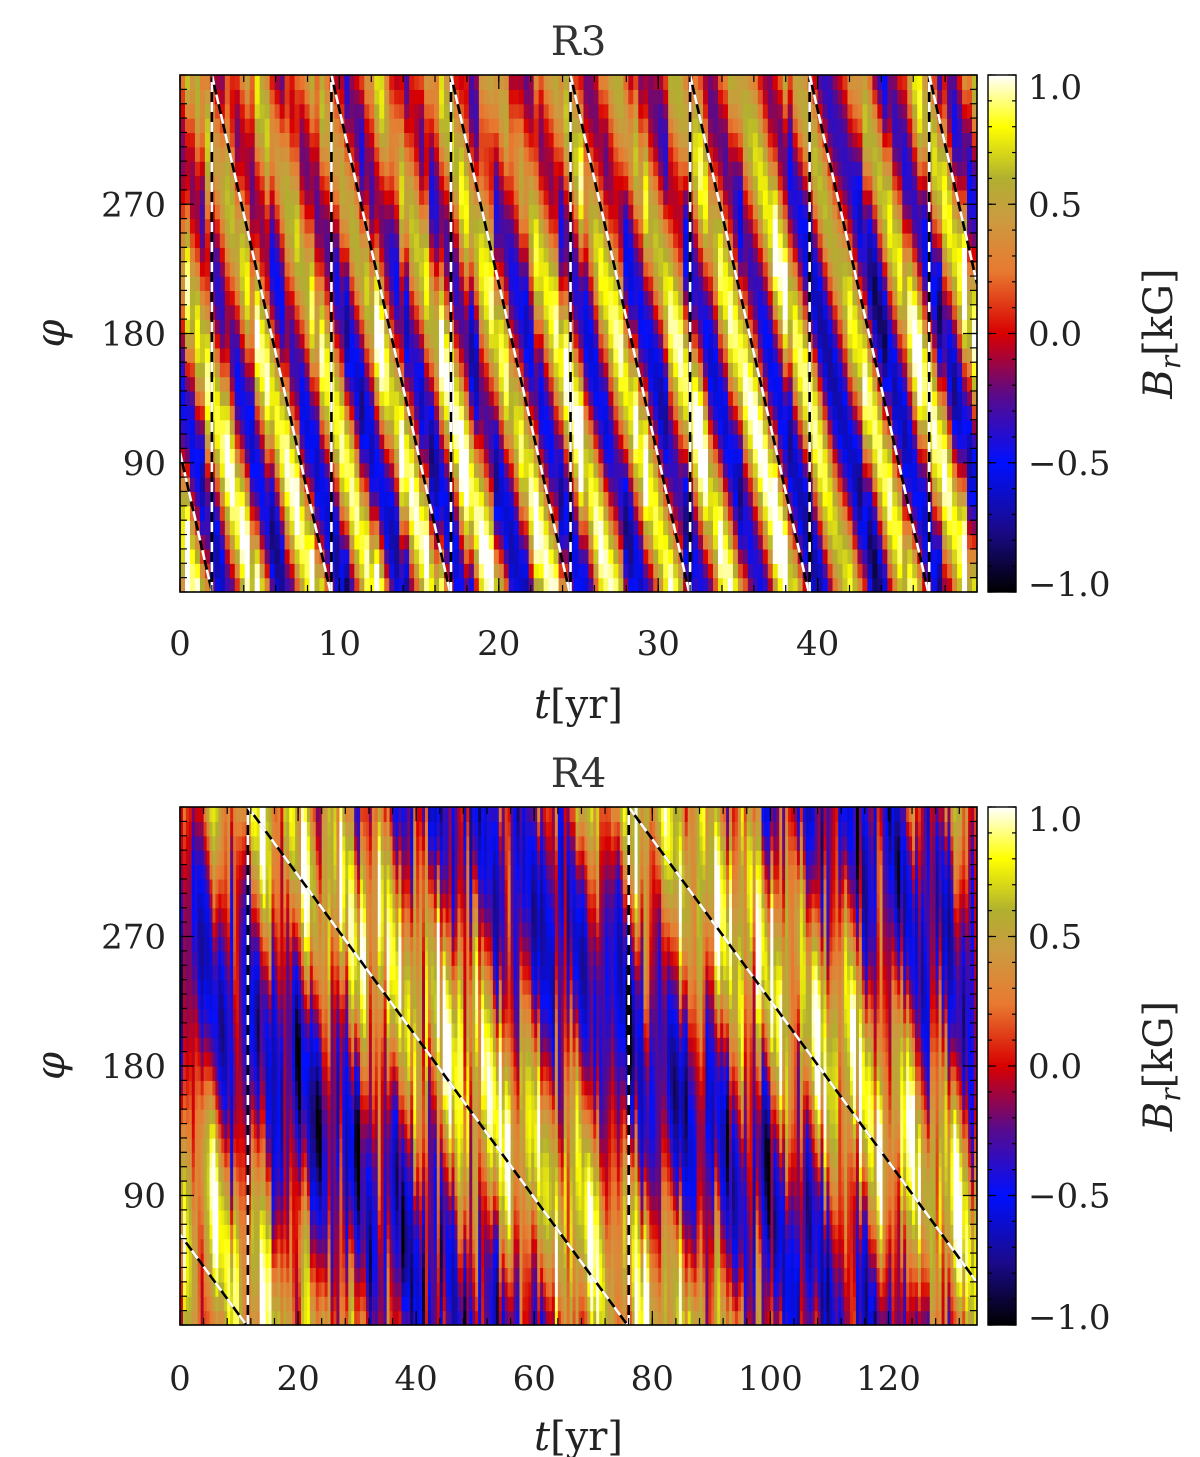 The image size is (1200, 1457). What do you see at coordinates (534, 1379) in the screenshot?
I see `x-tick-label: 60` at bounding box center [534, 1379].